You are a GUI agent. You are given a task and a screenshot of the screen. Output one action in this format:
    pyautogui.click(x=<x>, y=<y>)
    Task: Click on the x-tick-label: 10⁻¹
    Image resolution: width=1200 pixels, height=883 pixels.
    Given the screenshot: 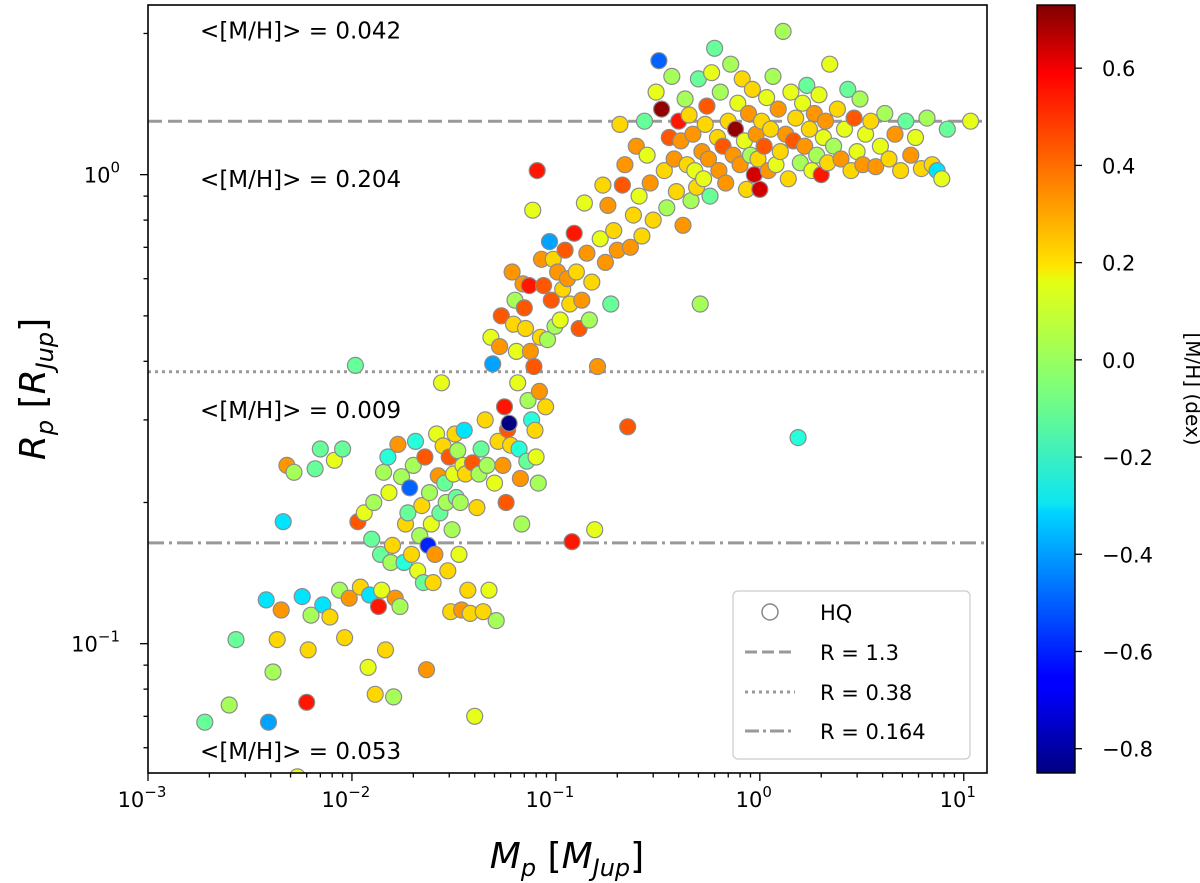 What is the action you would take?
    pyautogui.click(x=549, y=797)
    